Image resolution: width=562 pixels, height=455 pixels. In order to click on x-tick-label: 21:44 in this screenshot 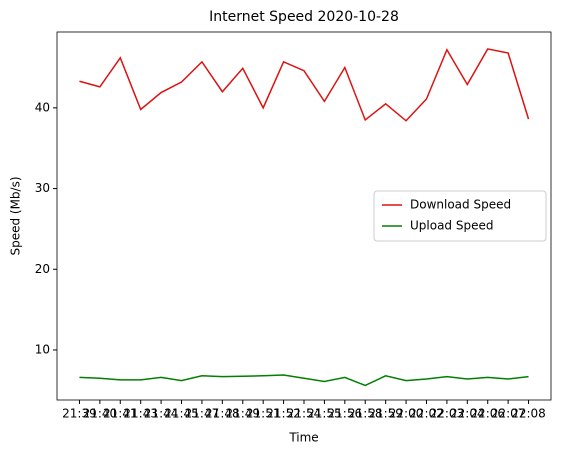, I will do `click(161, 414)`.